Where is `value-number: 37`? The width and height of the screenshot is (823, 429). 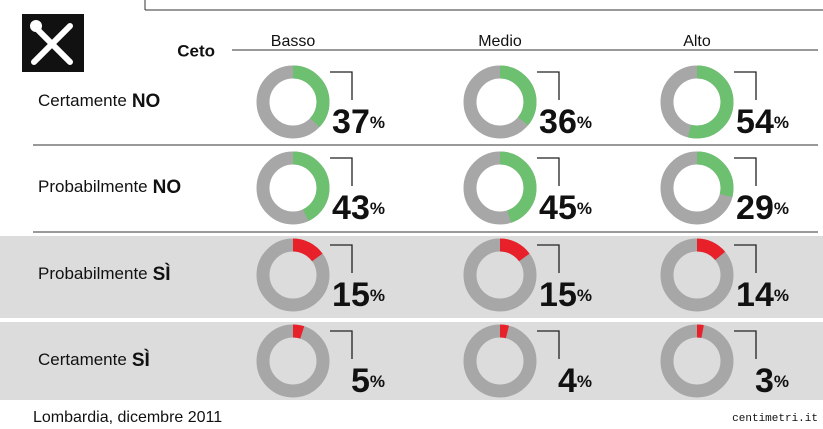 value-number: 37 is located at coordinates (351, 122).